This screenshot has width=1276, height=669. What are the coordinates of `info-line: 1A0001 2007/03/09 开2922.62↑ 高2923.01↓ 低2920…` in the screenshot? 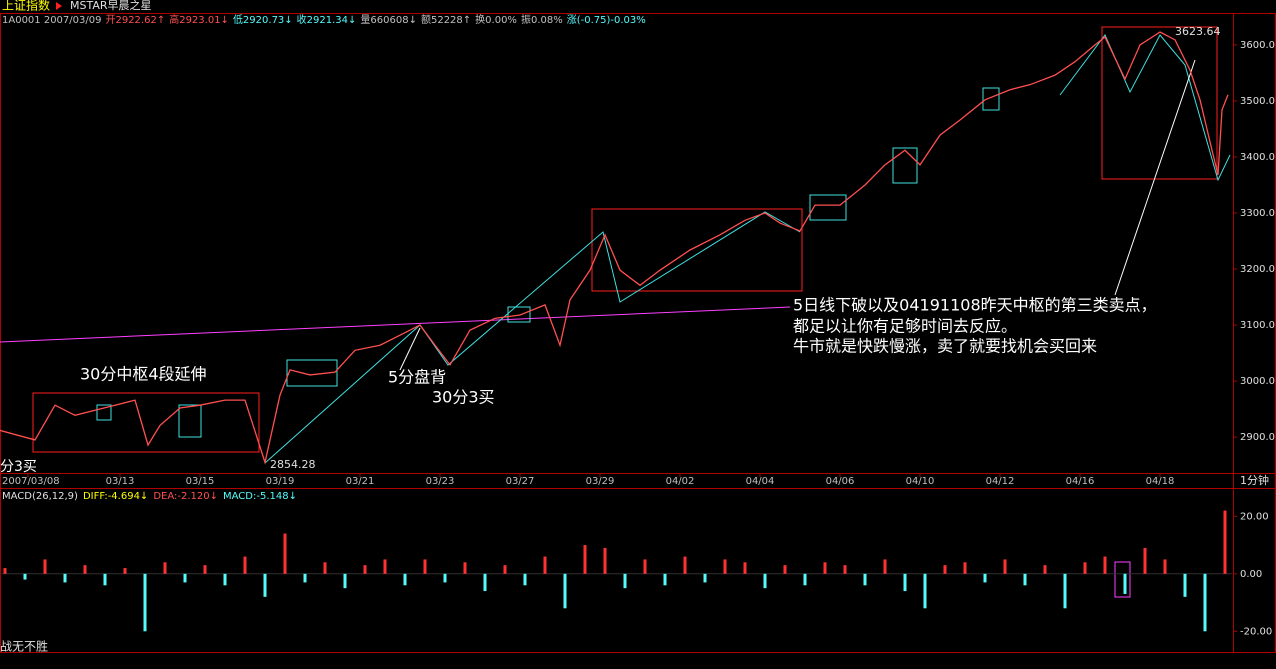 It's located at (324, 19).